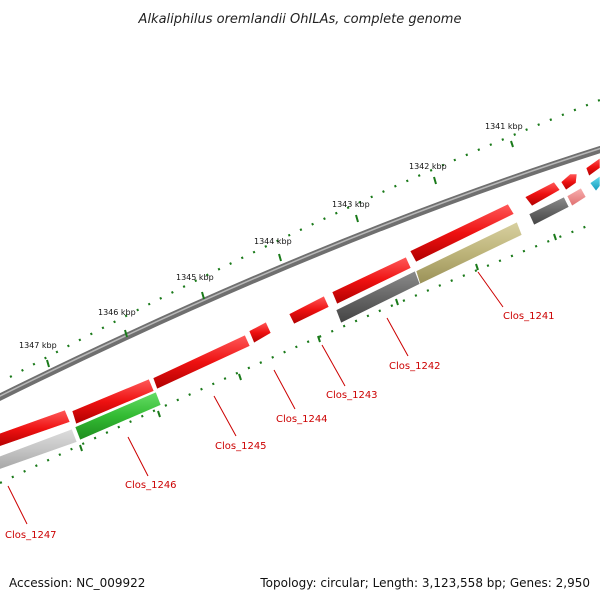 The width and height of the screenshot is (600, 600). Describe the element at coordinates (117, 312) in the screenshot. I see `kbp-label-1346: 1346 kbp` at that location.